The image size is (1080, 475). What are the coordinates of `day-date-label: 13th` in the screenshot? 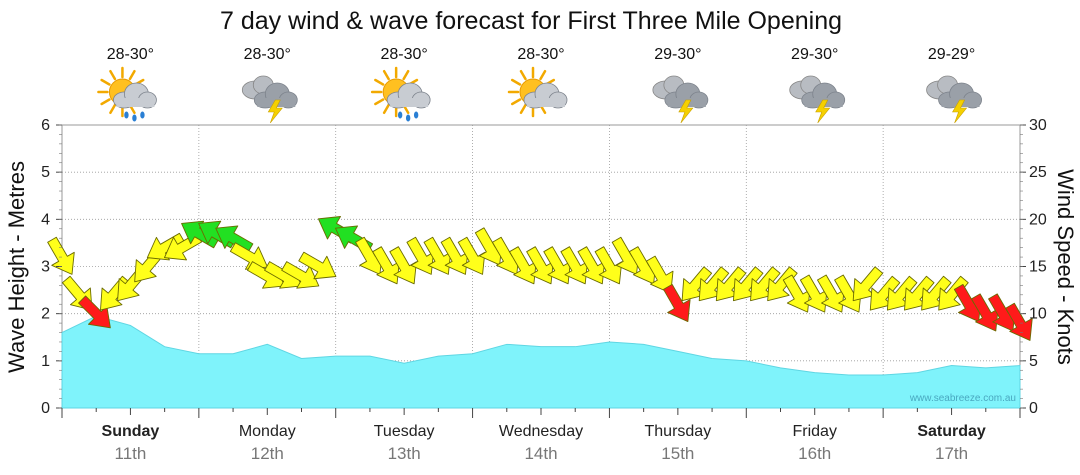 It's located at (404, 453).